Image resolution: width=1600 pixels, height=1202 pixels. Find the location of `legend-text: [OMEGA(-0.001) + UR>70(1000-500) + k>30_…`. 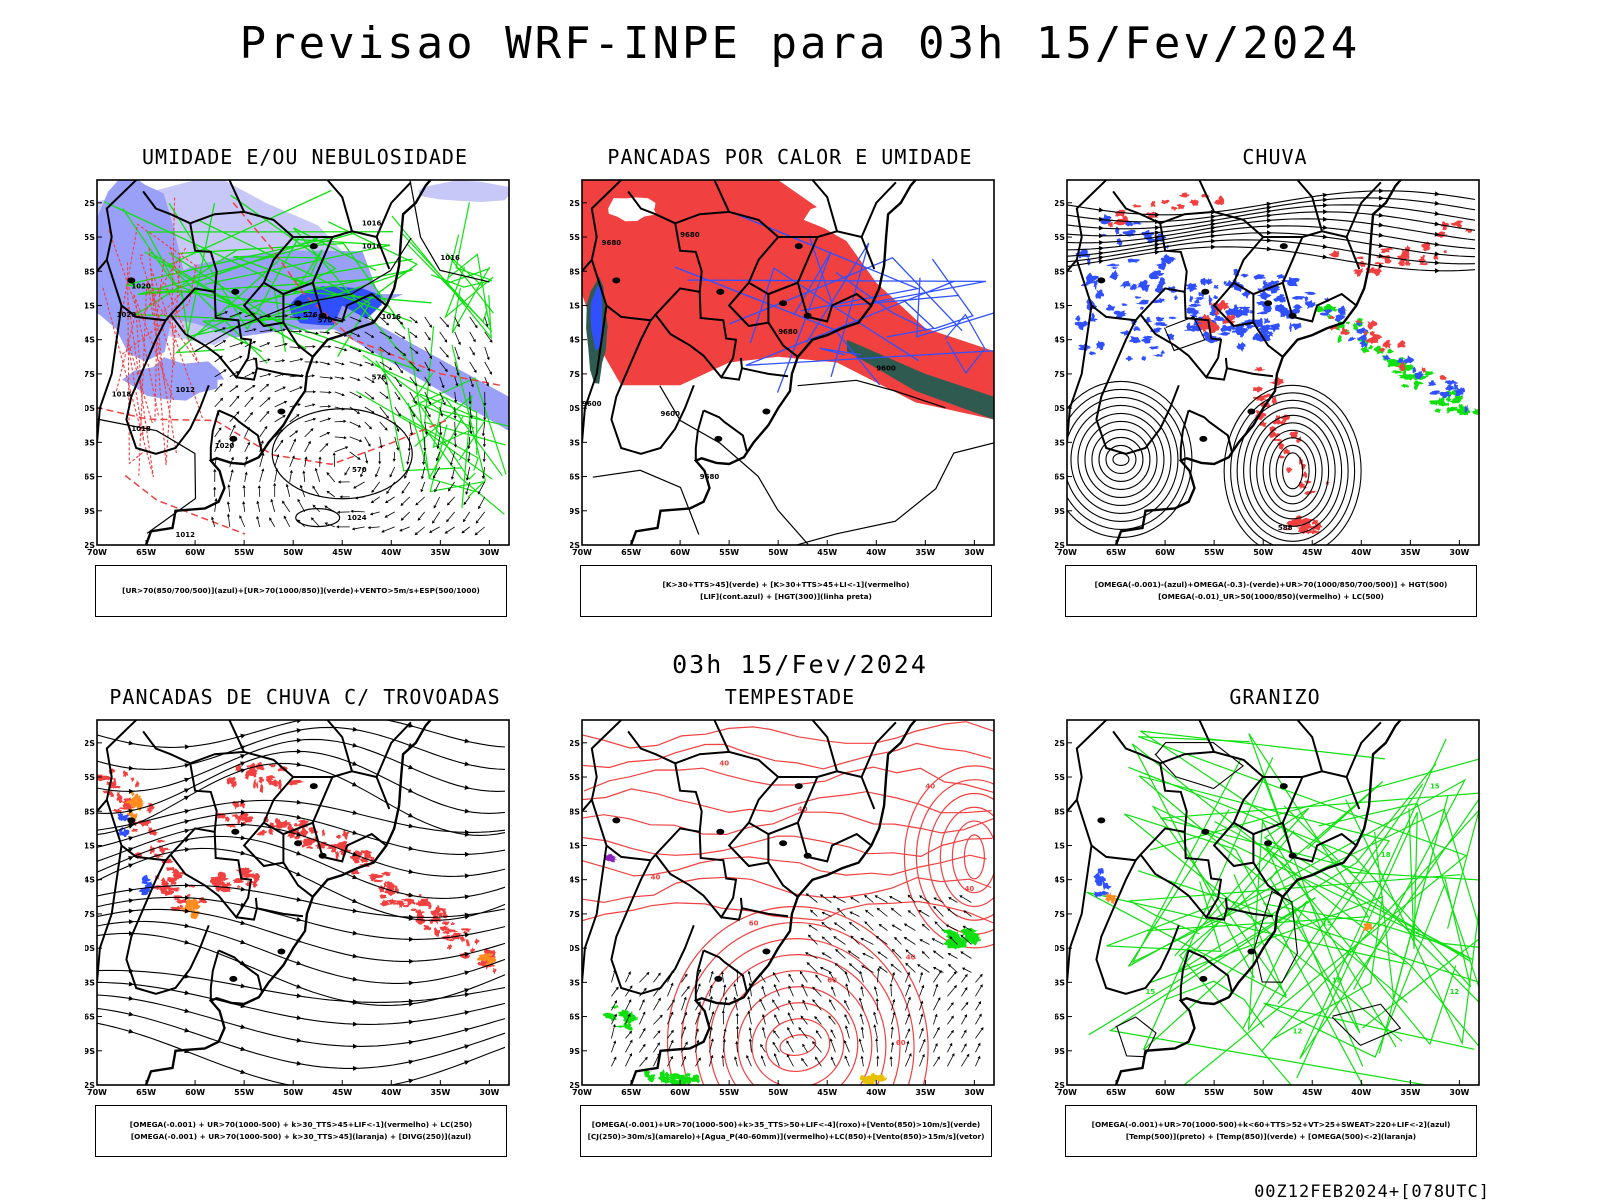

legend-text: [OMEGA(-0.001) + UR>70(1000-500) + k>30_… is located at coordinates (301, 1125).